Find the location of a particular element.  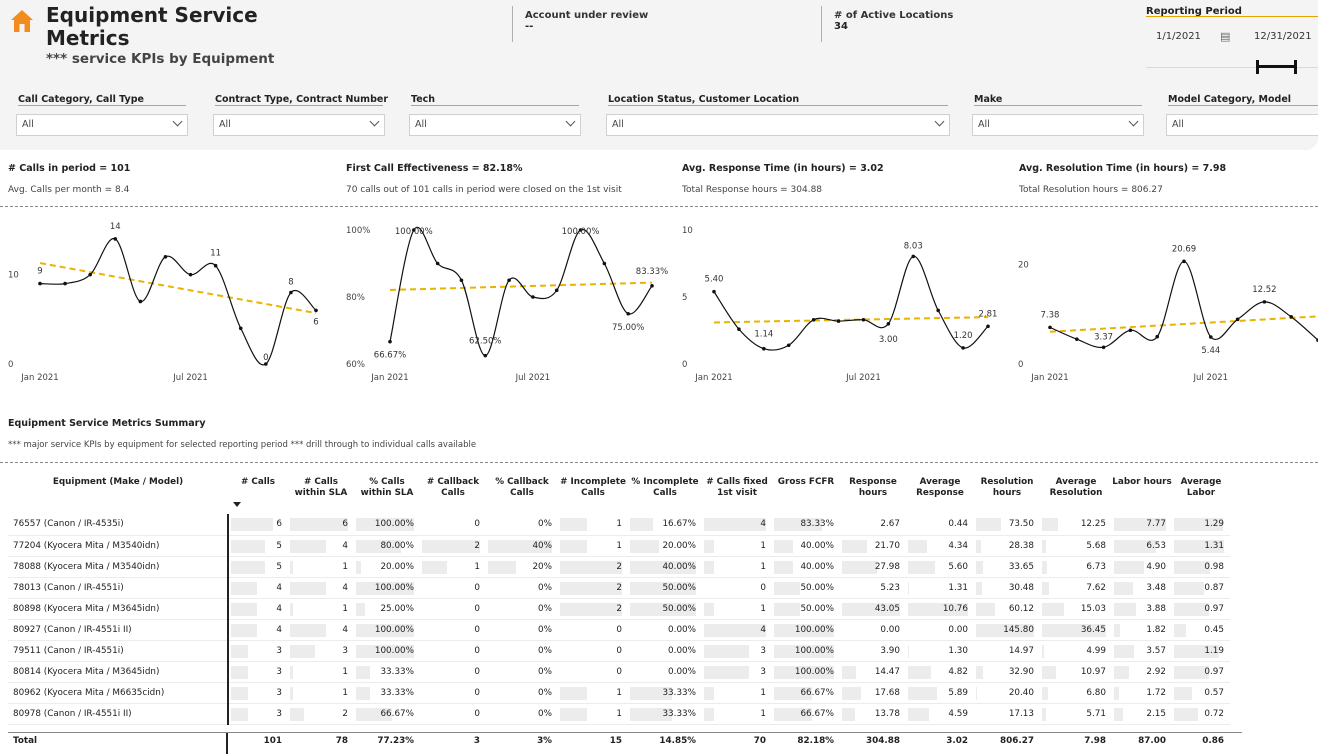

start-date-input: 1/1/2021 ▤ is located at coordinates (1192, 37).